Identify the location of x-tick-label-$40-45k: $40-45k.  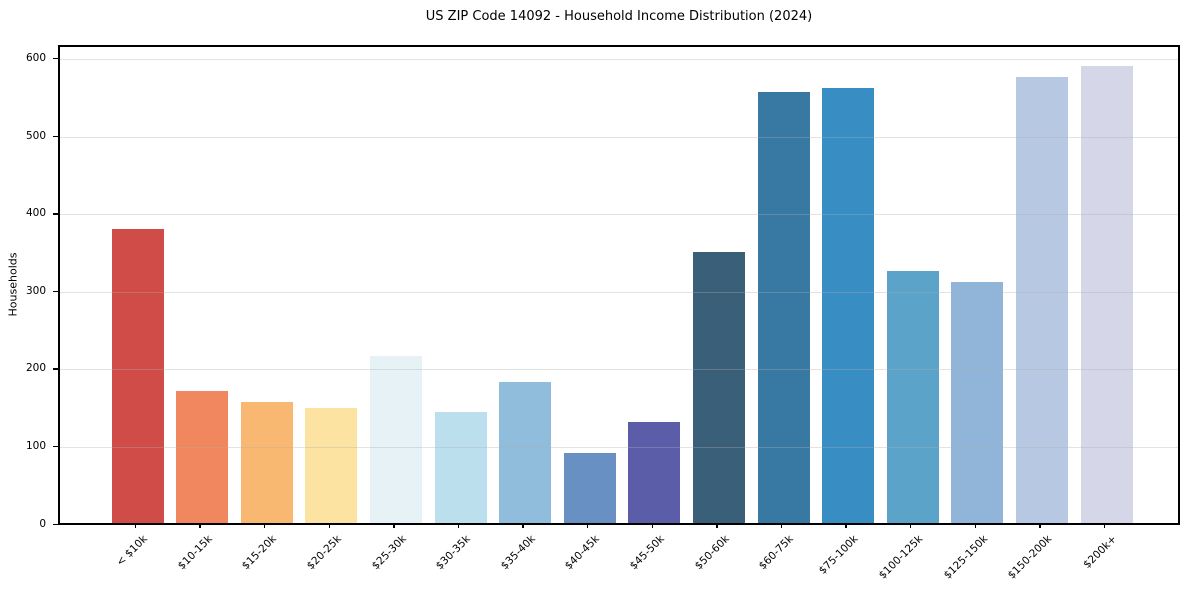
(583, 553).